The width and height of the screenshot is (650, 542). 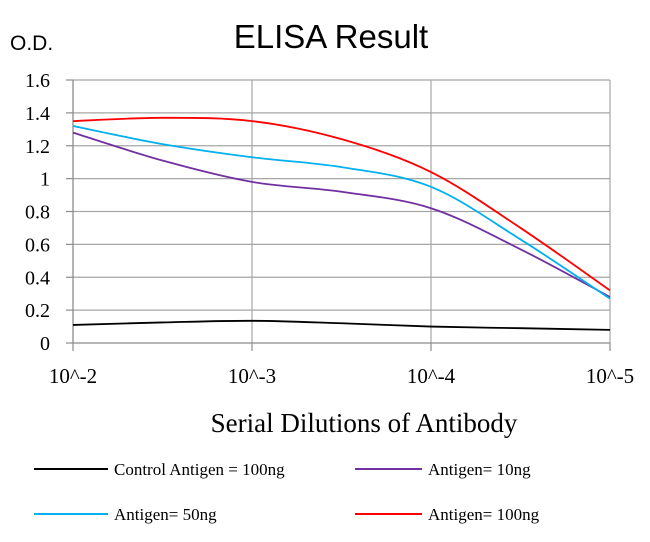 I want to click on x-tick-label: 10^-4, so click(x=431, y=376).